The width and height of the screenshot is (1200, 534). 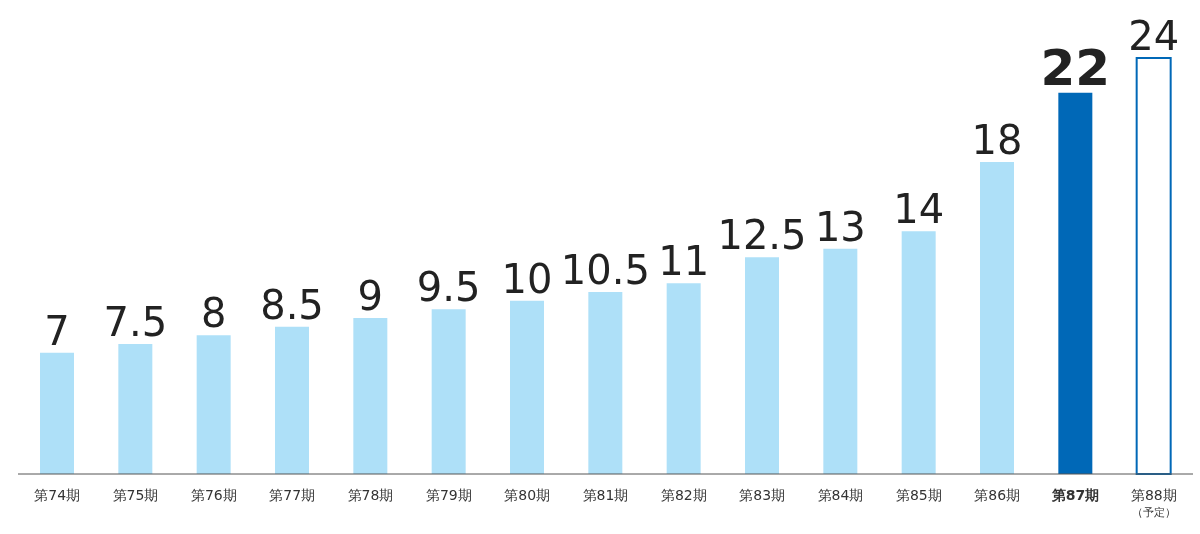 I want to click on x-tick-label: 第78期, so click(x=370, y=495).